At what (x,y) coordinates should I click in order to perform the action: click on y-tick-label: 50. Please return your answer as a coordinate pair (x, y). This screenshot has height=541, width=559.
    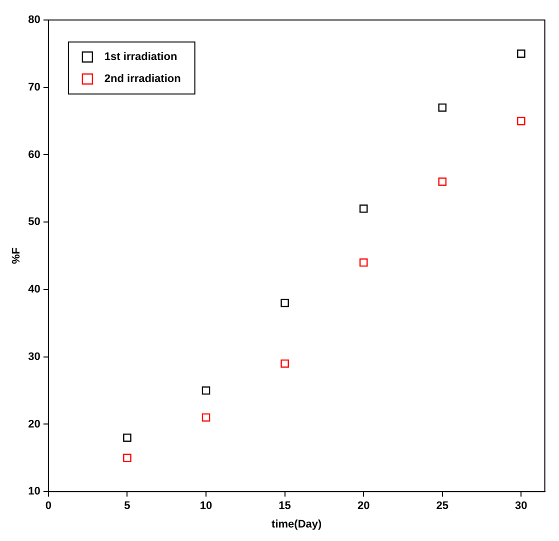
    Looking at the image, I should click on (34, 222).